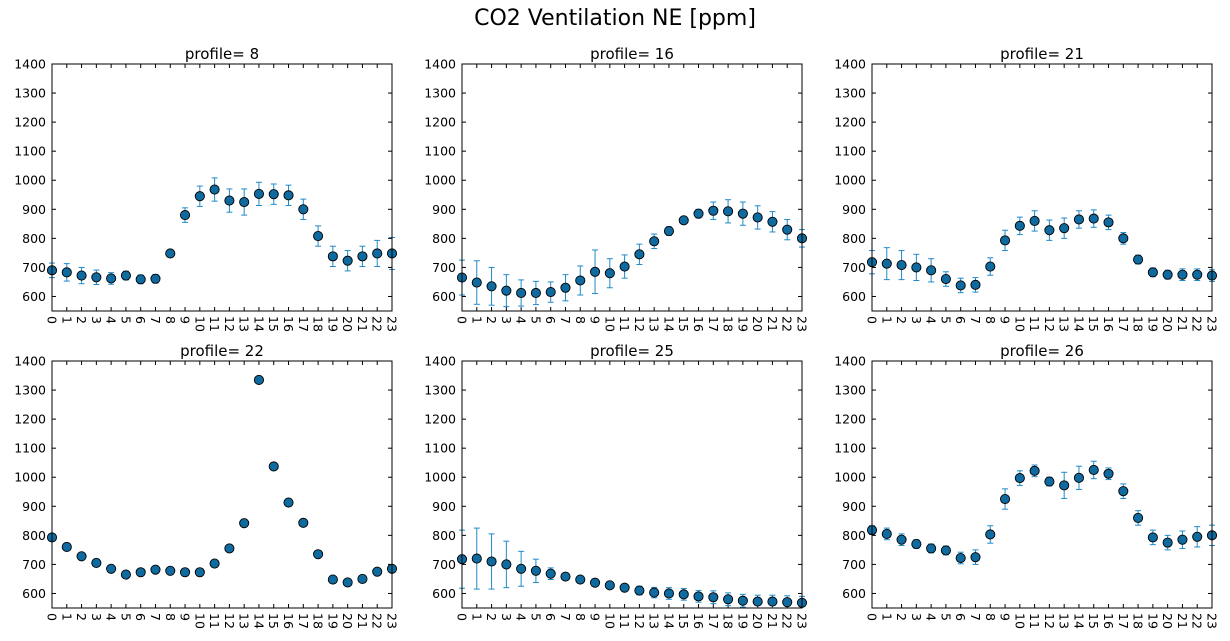  What do you see at coordinates (1108, 324) in the screenshot?
I see `x-tick-label: 16` at bounding box center [1108, 324].